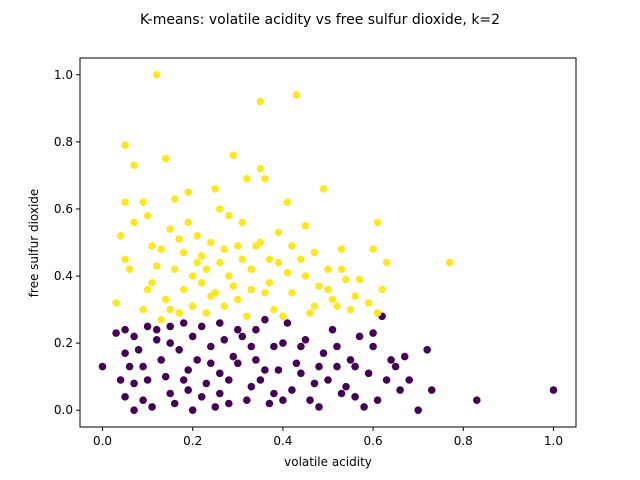 This screenshot has height=480, width=640. What do you see at coordinates (67, 242) in the screenshot?
I see `y-axis: 0.0 0.2 0.4 0.6 0.8 1.0` at bounding box center [67, 242].